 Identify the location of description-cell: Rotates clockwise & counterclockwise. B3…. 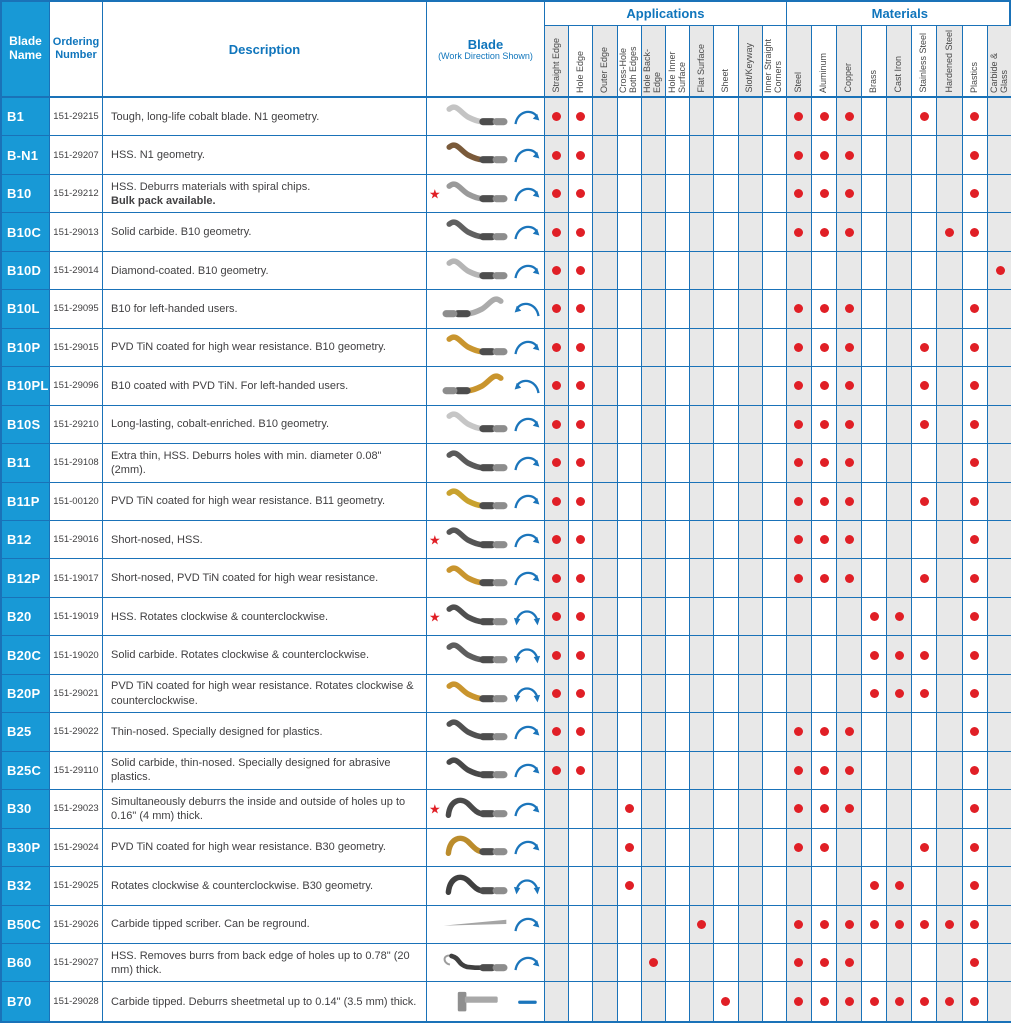
(265, 886).